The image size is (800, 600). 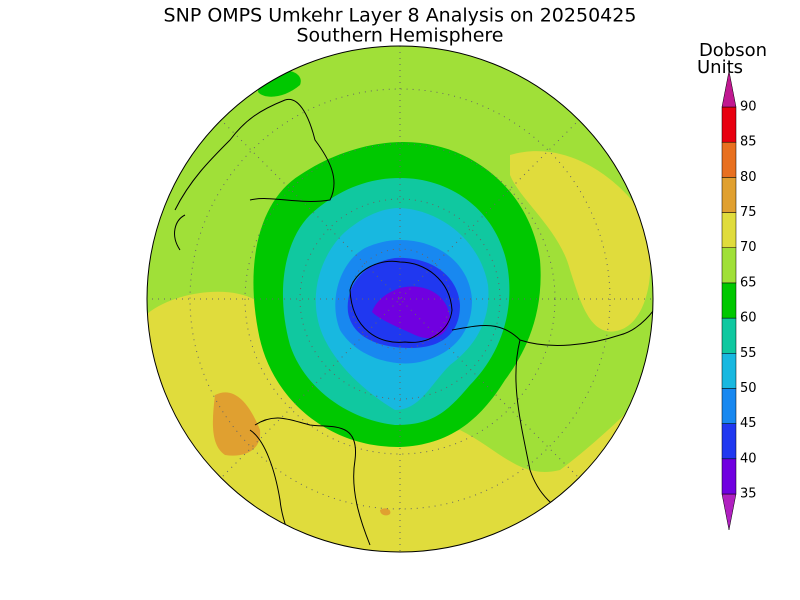 I want to click on colorbar-tick-label: 90, so click(x=748, y=107).